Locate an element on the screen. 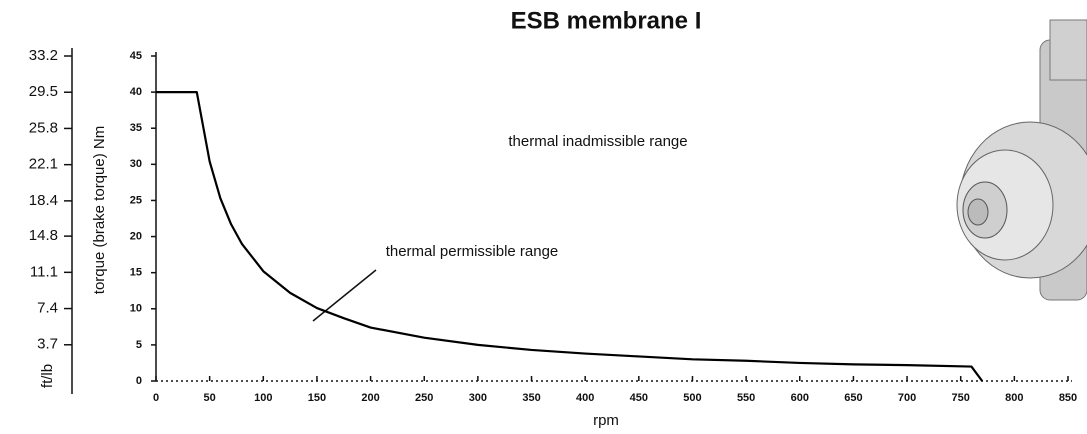 Image resolution: width=1087 pixels, height=434 pixels. y-tick-label: 45 is located at coordinates (136, 56).